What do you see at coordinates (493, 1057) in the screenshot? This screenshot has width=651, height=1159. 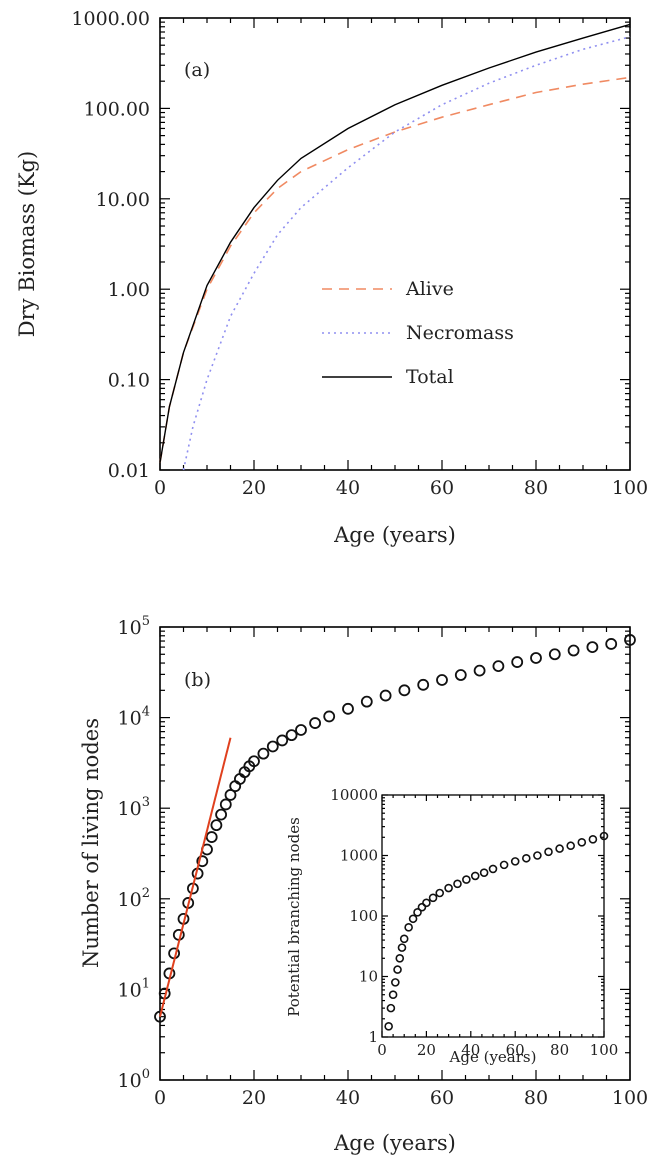 I see `inset-x-axis-label: Age (years)` at bounding box center [493, 1057].